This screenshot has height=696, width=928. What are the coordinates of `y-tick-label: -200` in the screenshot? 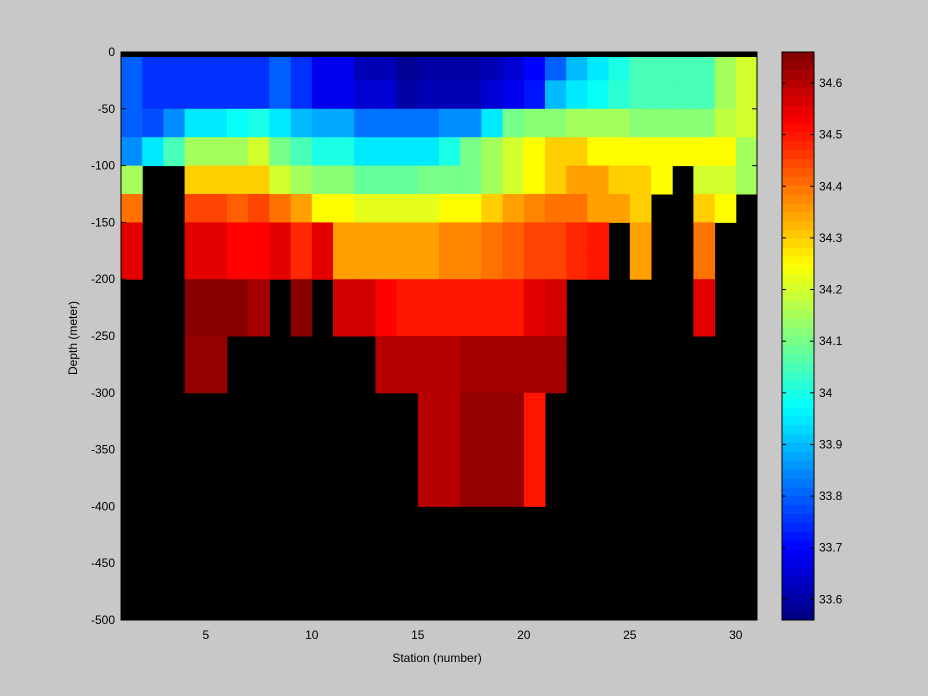 It's located at (103, 279).